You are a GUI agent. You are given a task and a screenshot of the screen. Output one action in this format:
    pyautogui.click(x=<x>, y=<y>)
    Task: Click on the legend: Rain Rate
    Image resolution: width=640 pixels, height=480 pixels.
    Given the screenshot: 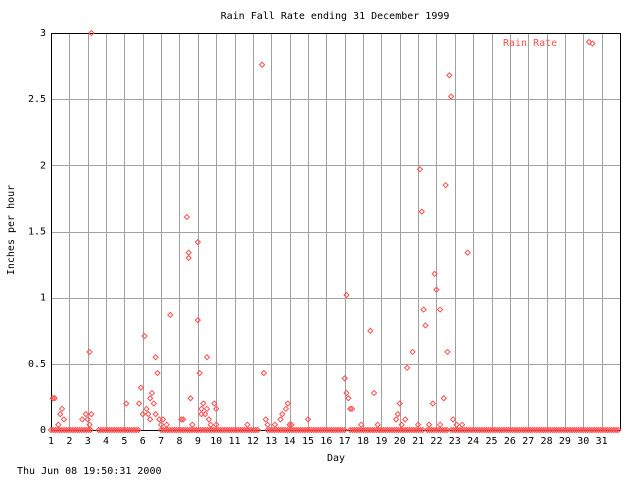 What is the action you would take?
    pyautogui.click(x=548, y=43)
    